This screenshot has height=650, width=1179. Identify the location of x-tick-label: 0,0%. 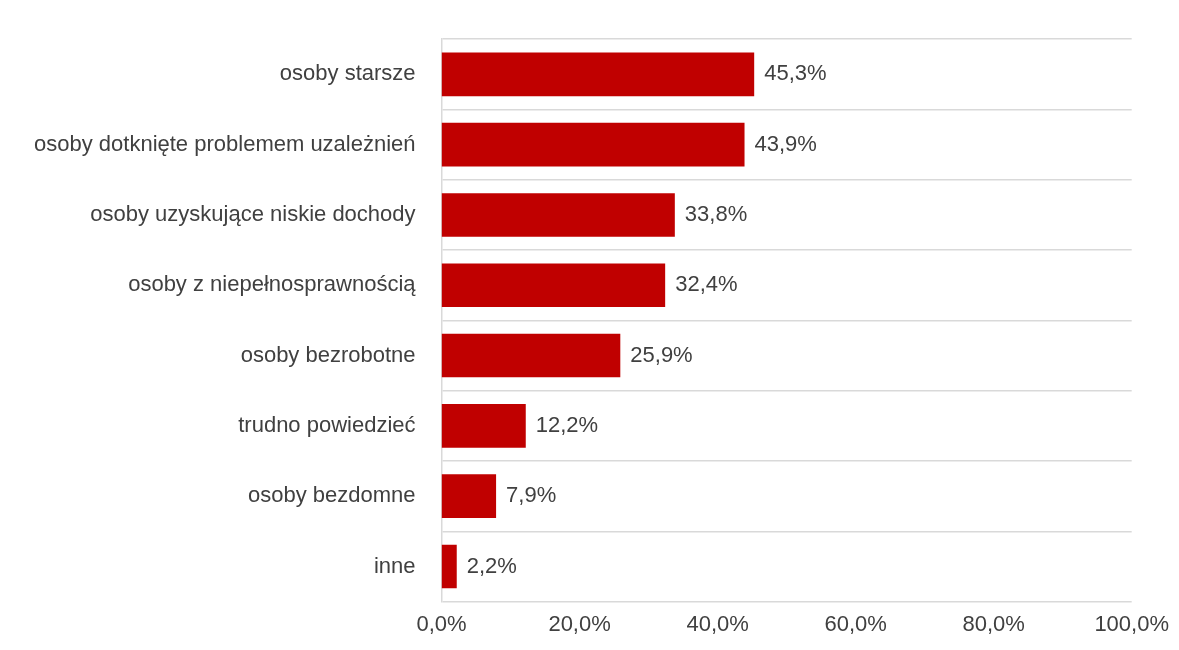
(441, 623).